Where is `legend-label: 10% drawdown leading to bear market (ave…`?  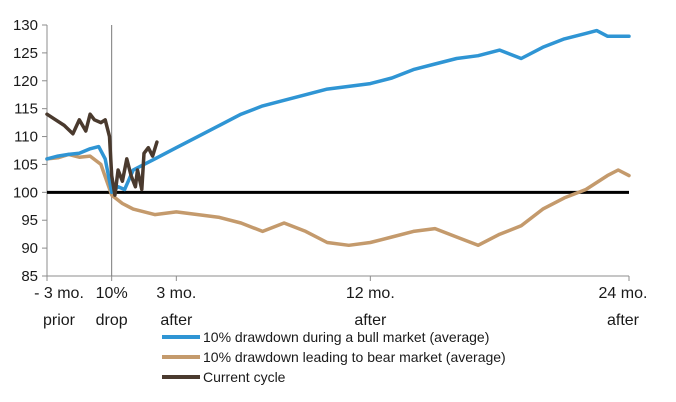 legend-label: 10% drawdown leading to bear market (ave… is located at coordinates (354, 357).